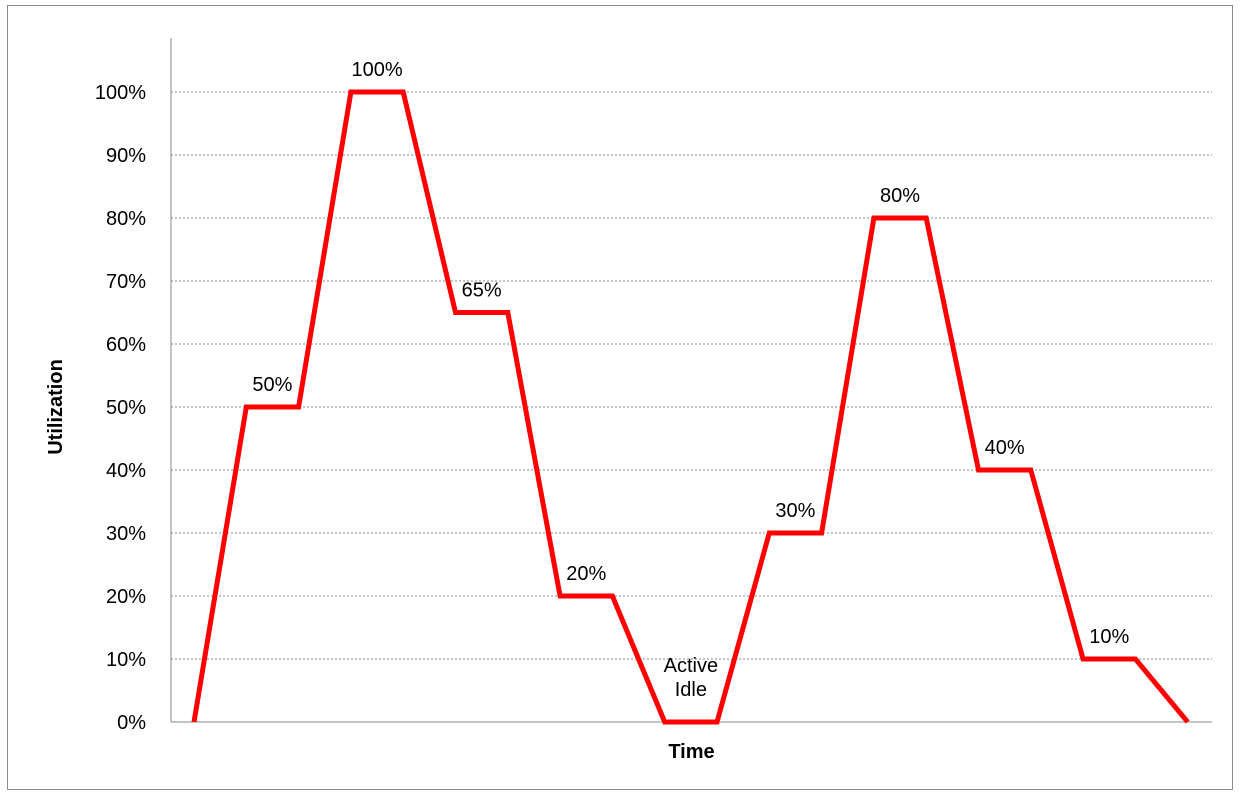 This screenshot has height=796, width=1240. I want to click on data-label: 40%, so click(1005, 448).